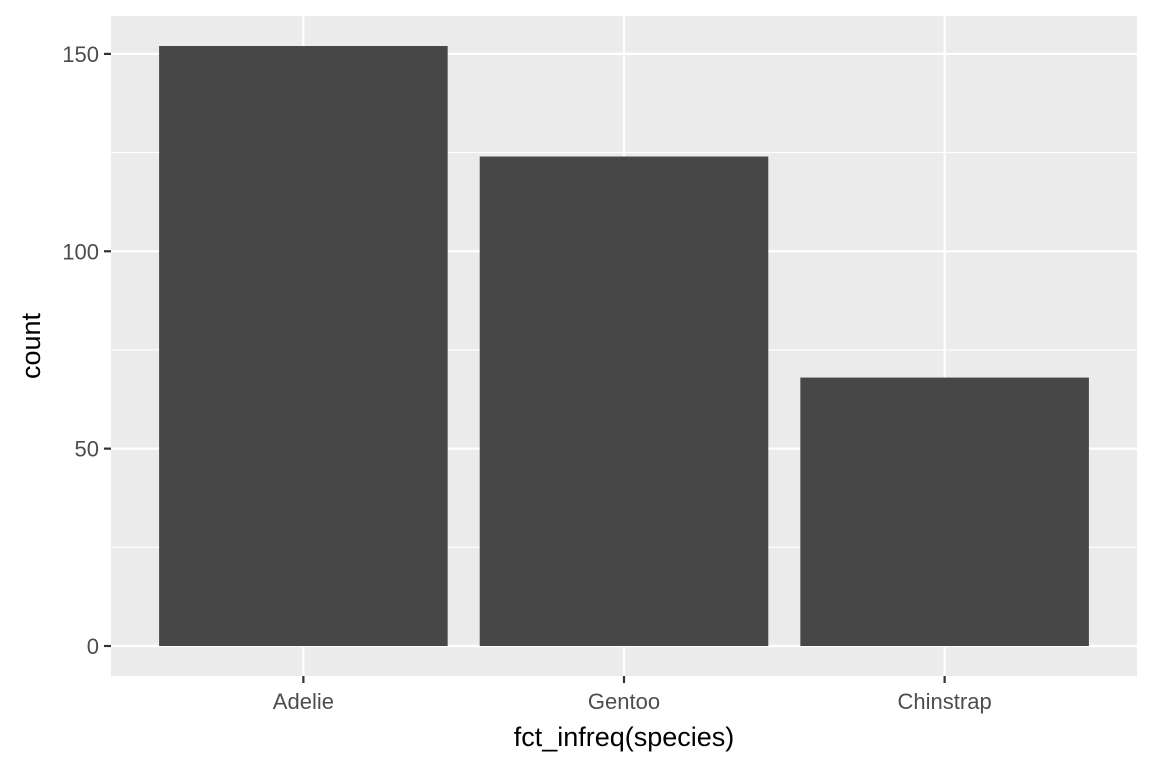  I want to click on x-axis: Adelie Gentoo Chinstrap, so click(632, 695).